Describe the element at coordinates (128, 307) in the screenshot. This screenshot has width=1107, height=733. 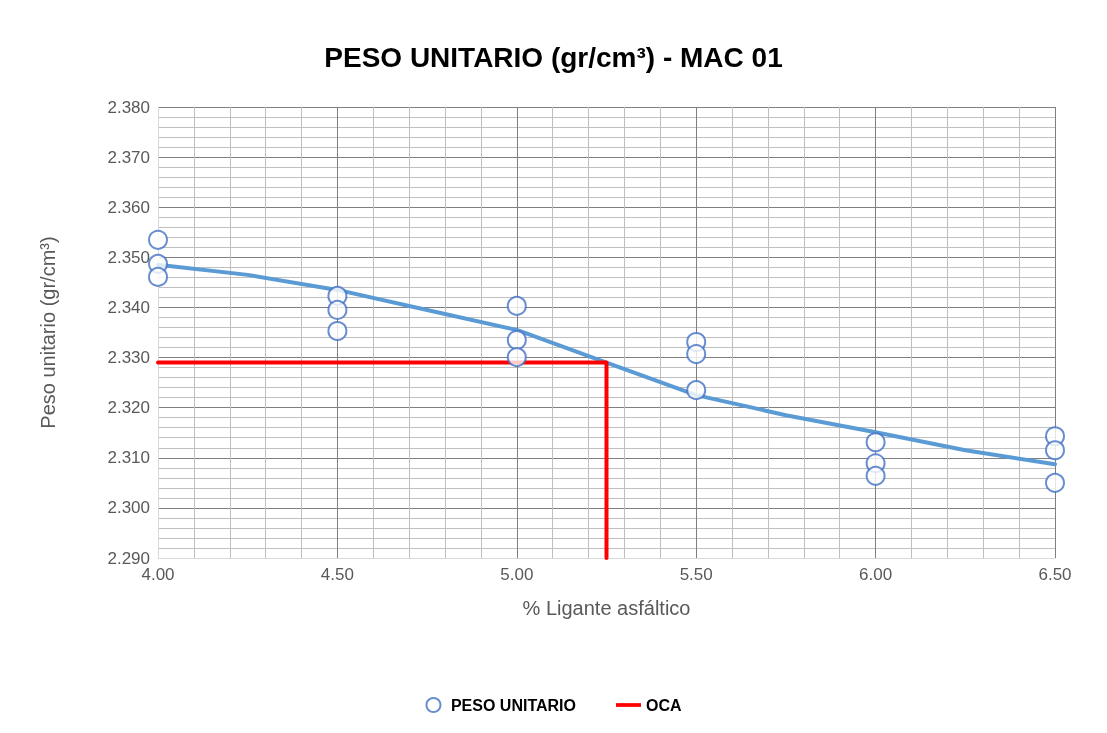
I see `y-tick-label: 2.340` at that location.